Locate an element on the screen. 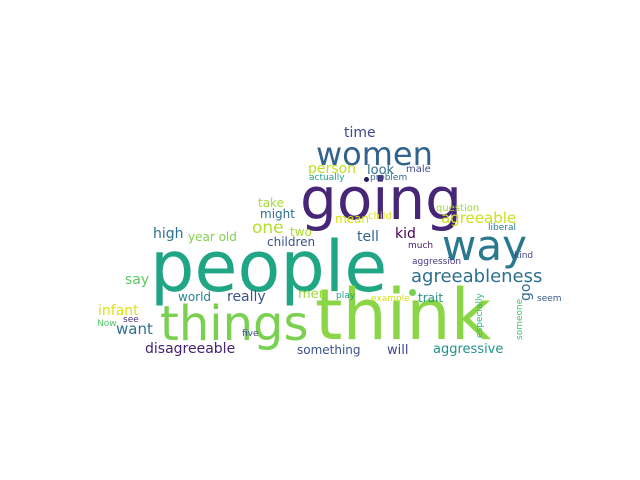  word-cloud-word: problem is located at coordinates (389, 178).